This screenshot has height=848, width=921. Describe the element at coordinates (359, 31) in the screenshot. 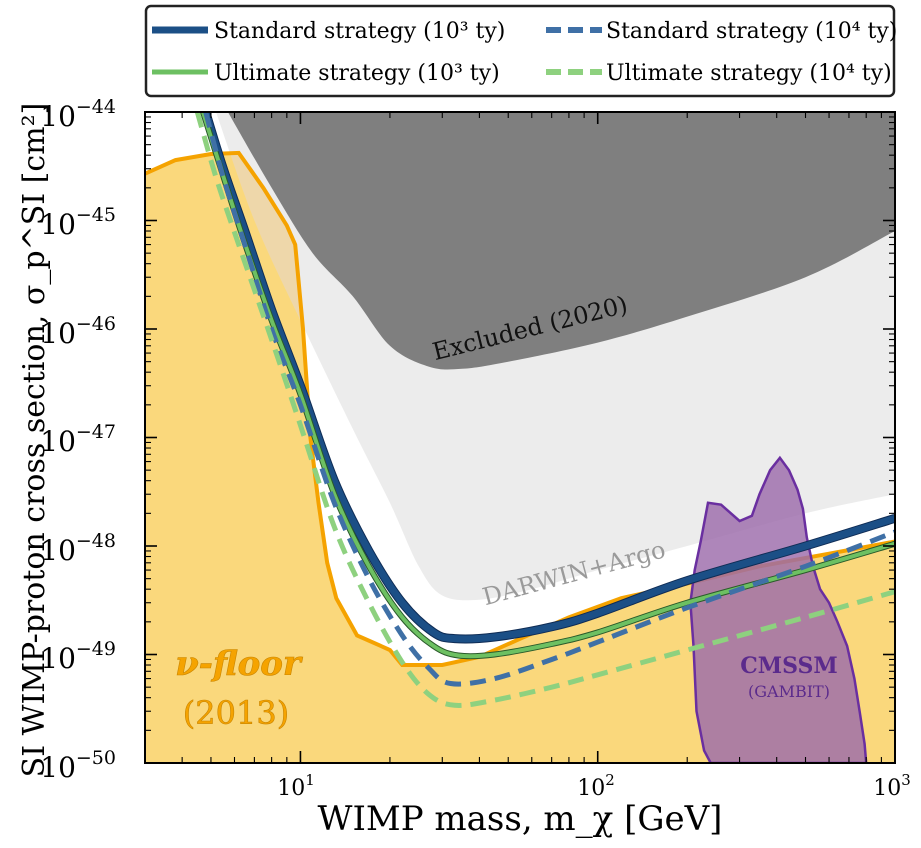

I see `legend-label-standard-1e3: Standard strategy (10³ ty)` at that location.